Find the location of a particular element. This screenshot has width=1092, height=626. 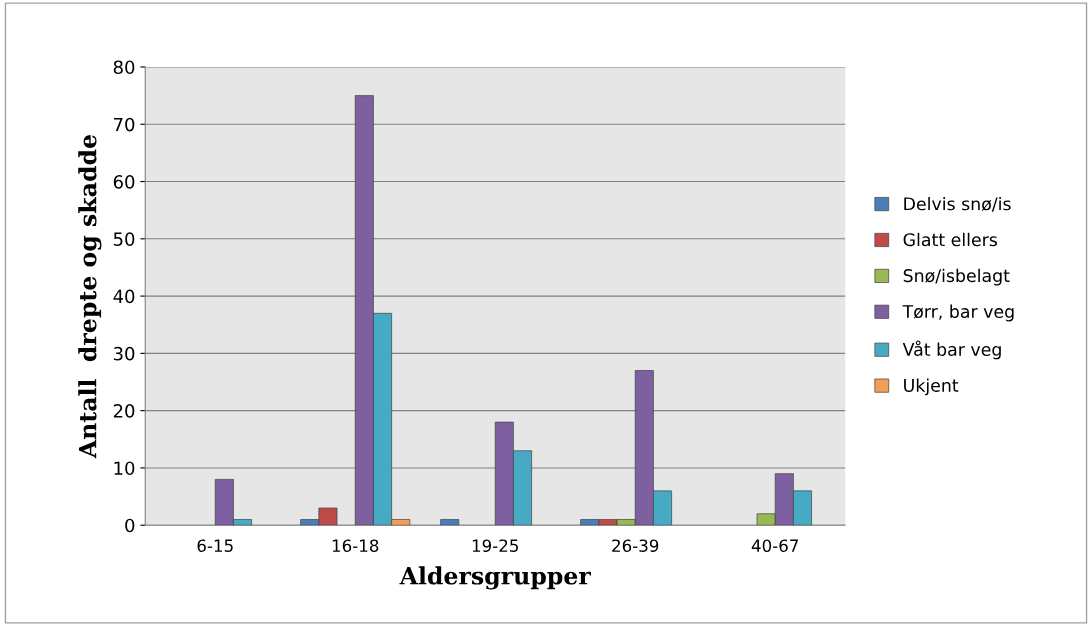

y-tick-label: 40 is located at coordinates (124, 296).